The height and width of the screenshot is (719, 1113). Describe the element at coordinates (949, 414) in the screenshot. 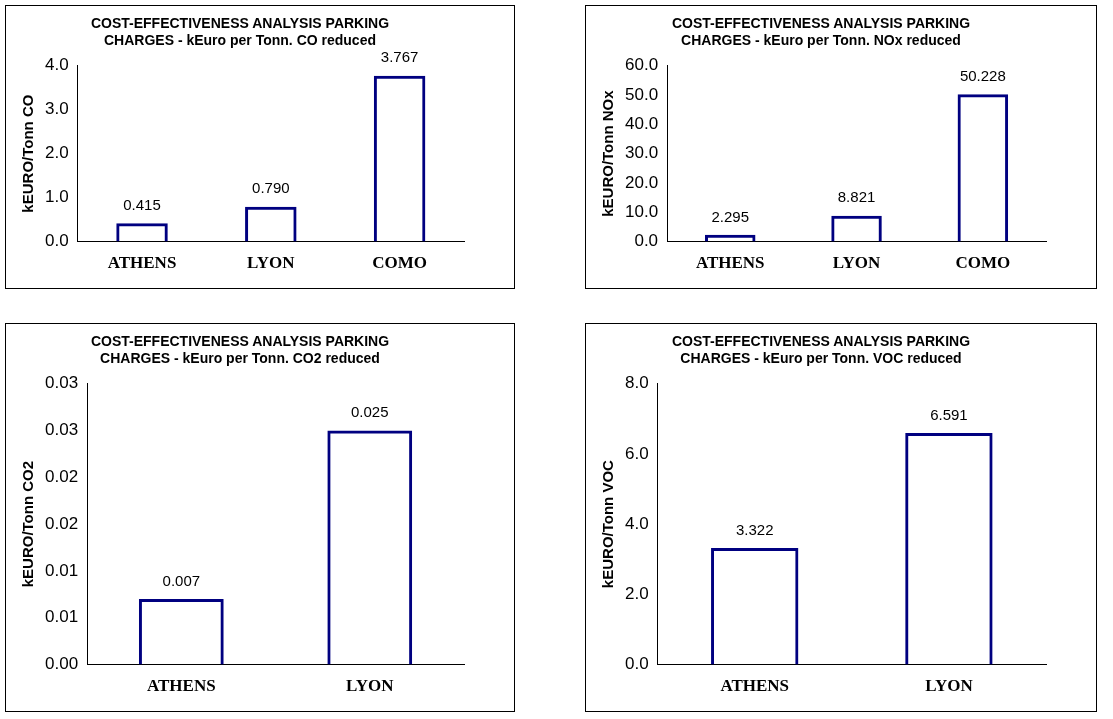

I see `data-label: 6.591` at that location.